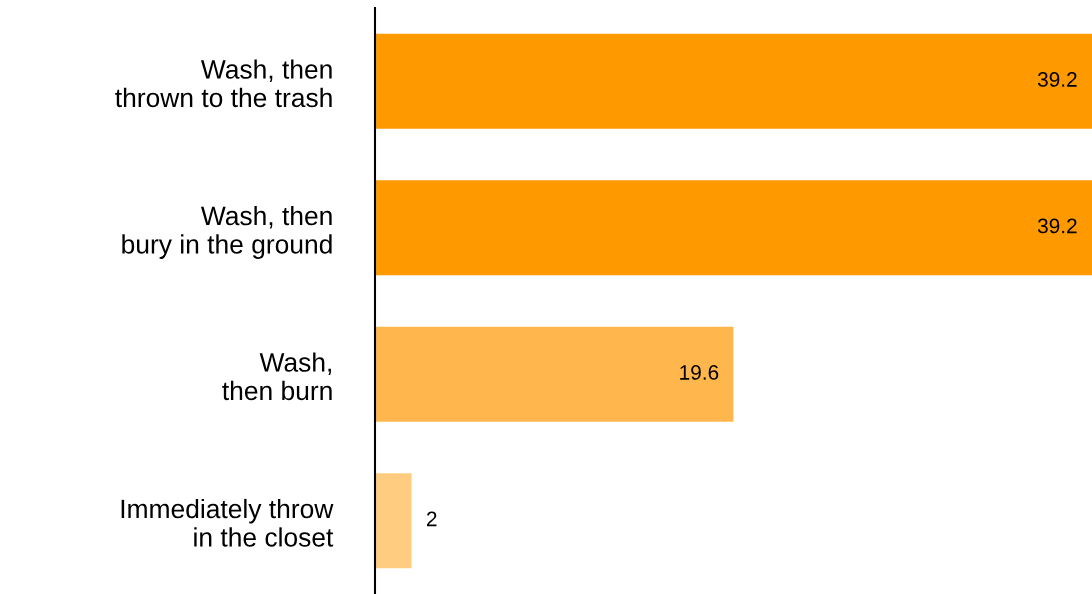  I want to click on y-tick-label: Immediately throw in the closet, so click(227, 522).